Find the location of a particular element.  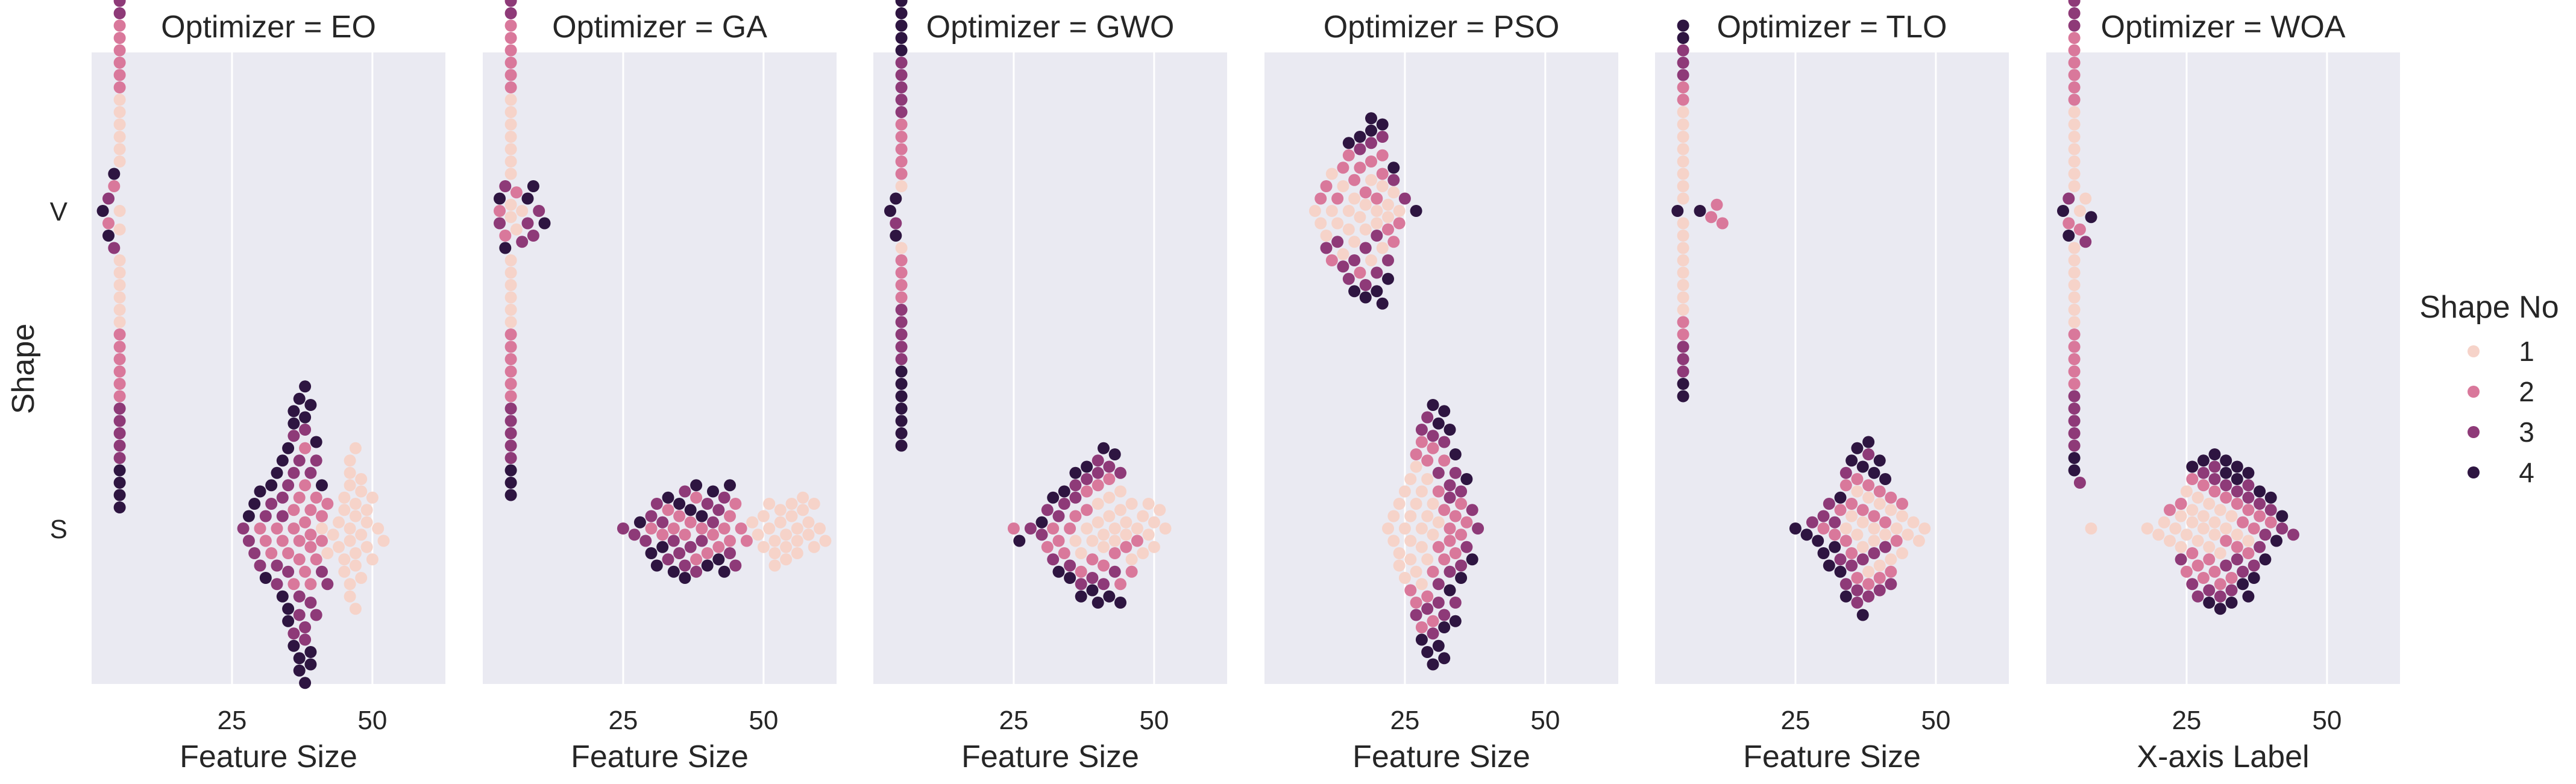

panel-background is located at coordinates (1050, 368).